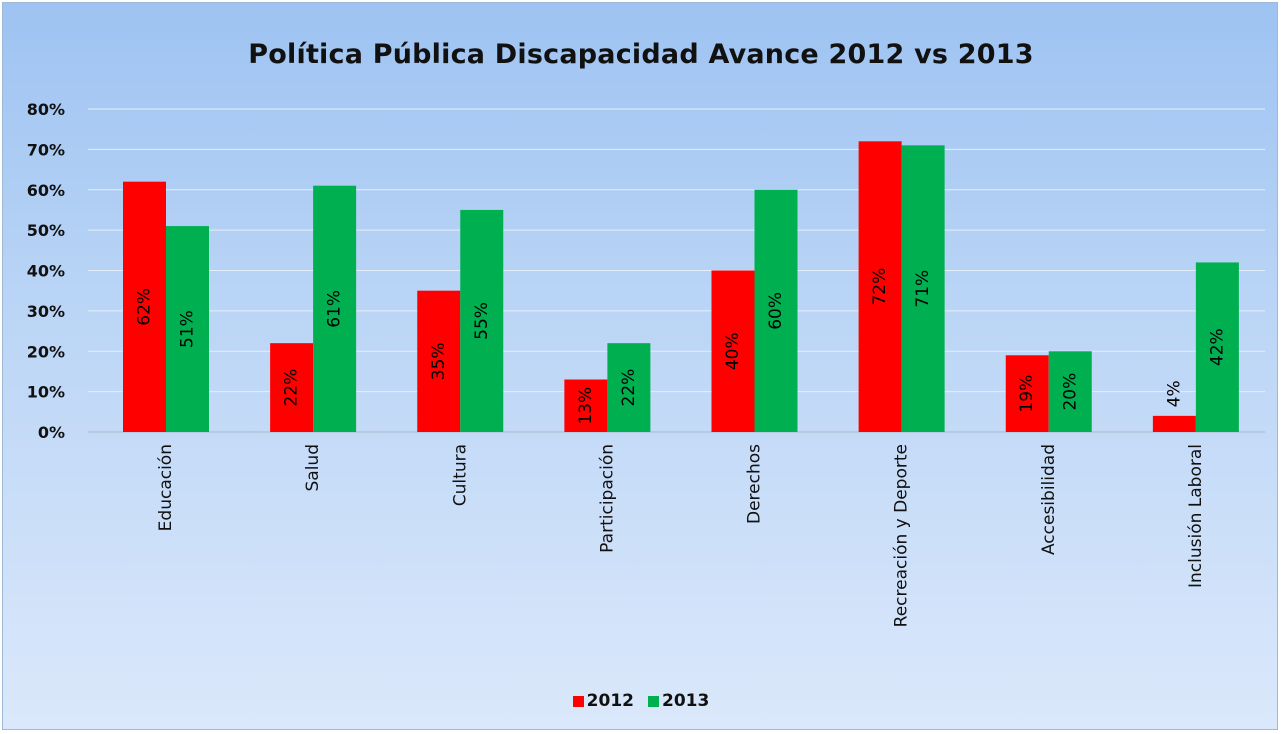 Image resolution: width=1282 pixels, height=734 pixels. I want to click on data-label: 13%, so click(586, 406).